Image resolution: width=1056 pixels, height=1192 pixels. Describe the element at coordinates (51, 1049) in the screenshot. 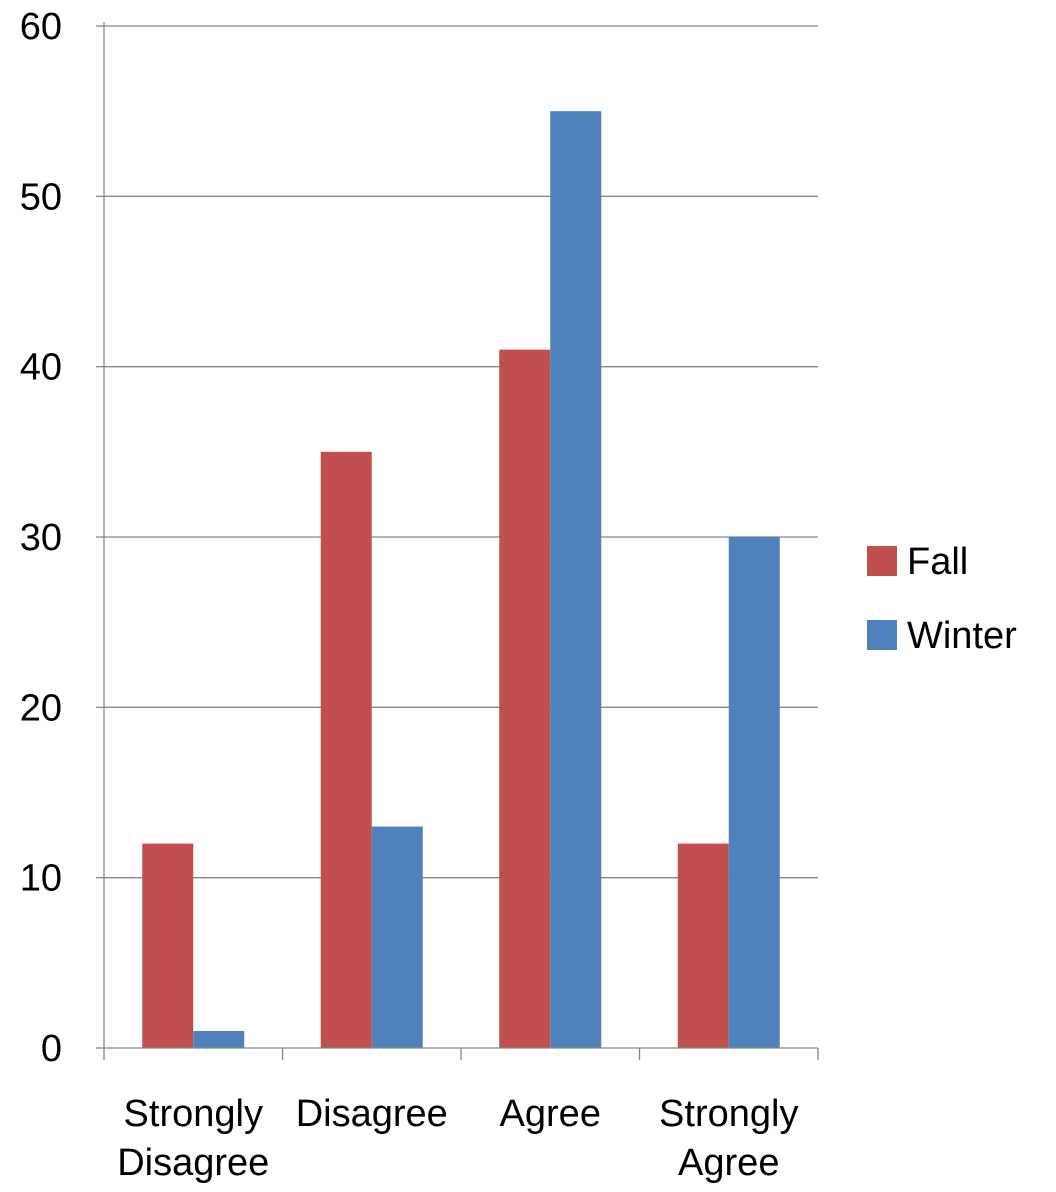

I see `y-tick-label: 0` at that location.